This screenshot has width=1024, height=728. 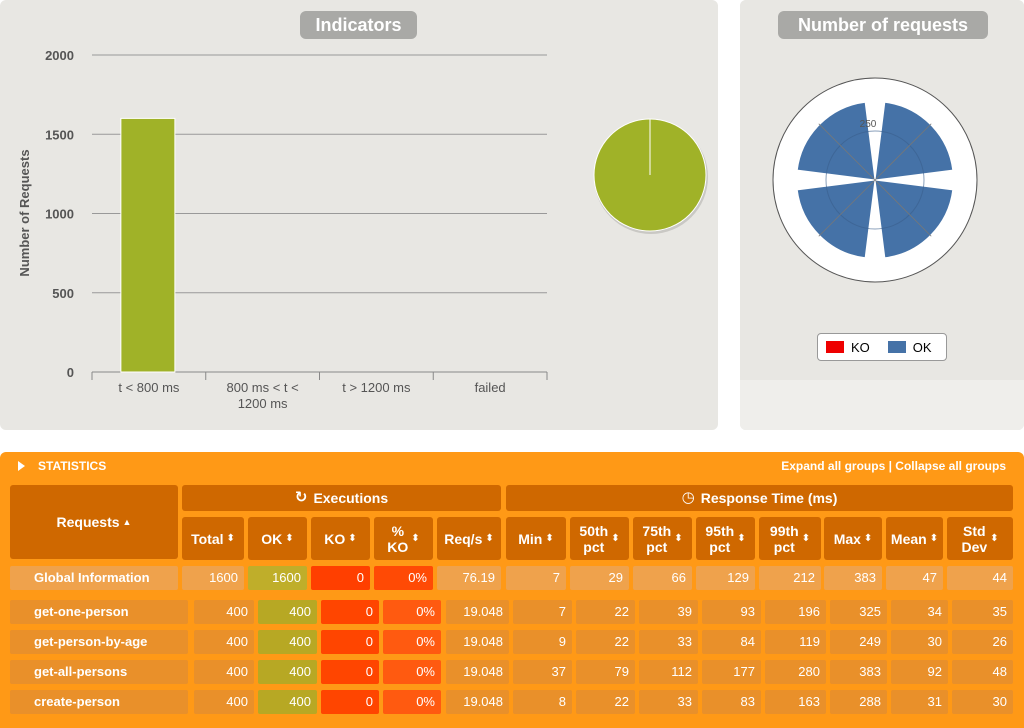 I want to click on cell-mean: 47, so click(x=914, y=578).